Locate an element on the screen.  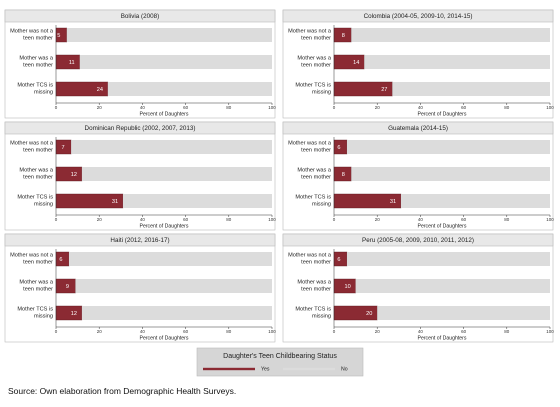
value-label: 5 is located at coordinates (58, 36).